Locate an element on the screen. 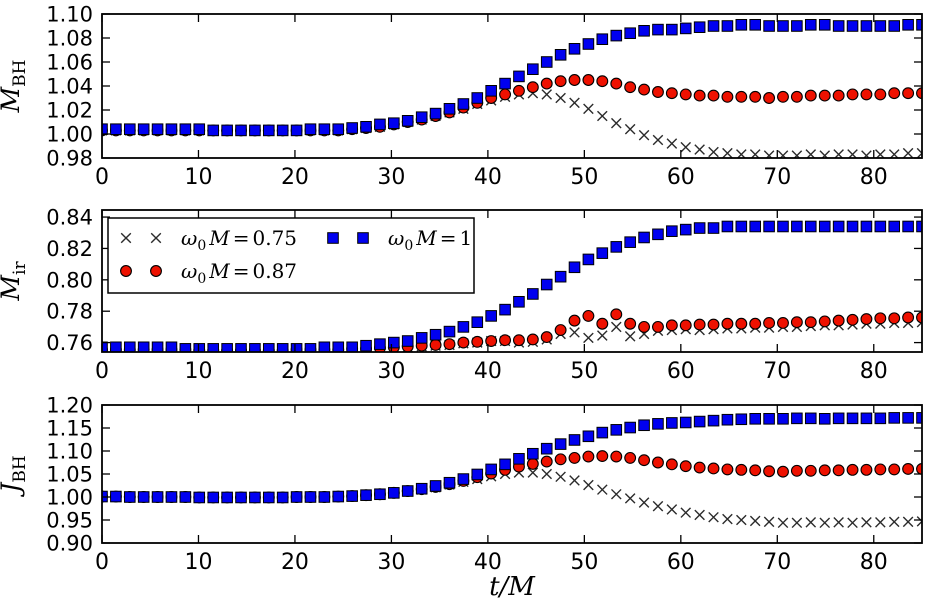  x-tick-label: 40 is located at coordinates (488, 371).